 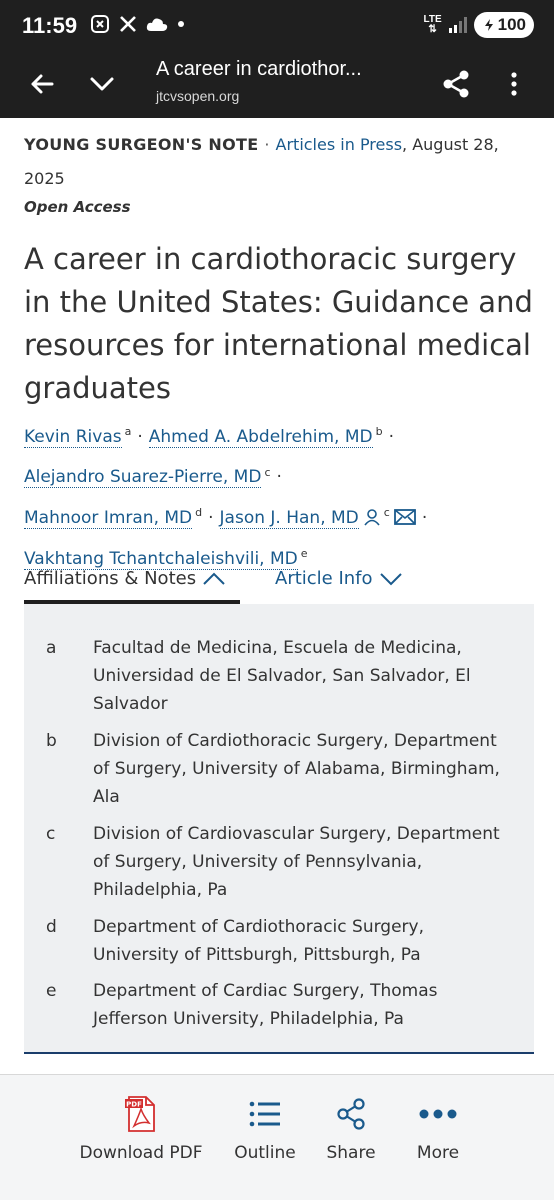 What do you see at coordinates (304, 553) in the screenshot?
I see `author-affiliation-sup: e` at bounding box center [304, 553].